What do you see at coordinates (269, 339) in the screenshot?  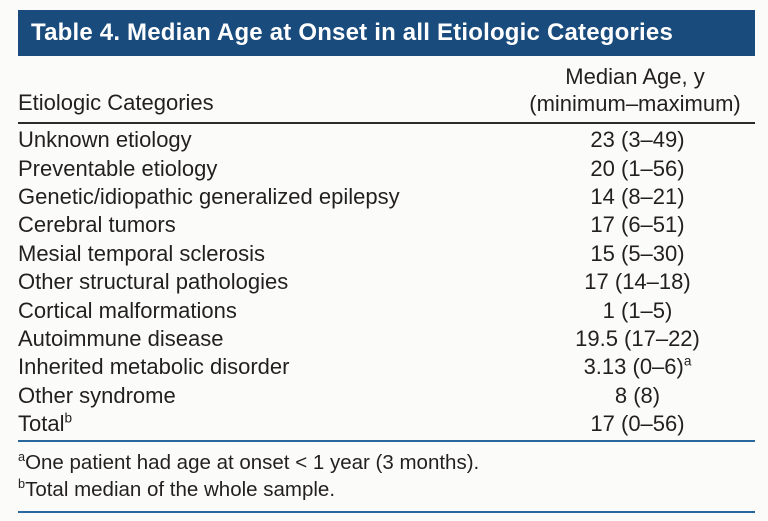 I see `category-cell: Autoimmune disease` at bounding box center [269, 339].